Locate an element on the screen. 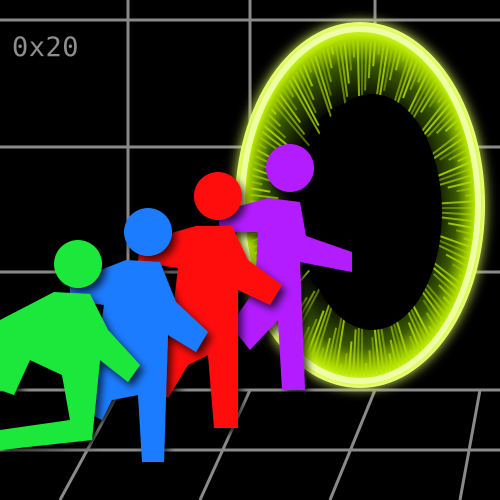 This screenshot has height=500, width=500. red-runner is located at coordinates (210, 300).